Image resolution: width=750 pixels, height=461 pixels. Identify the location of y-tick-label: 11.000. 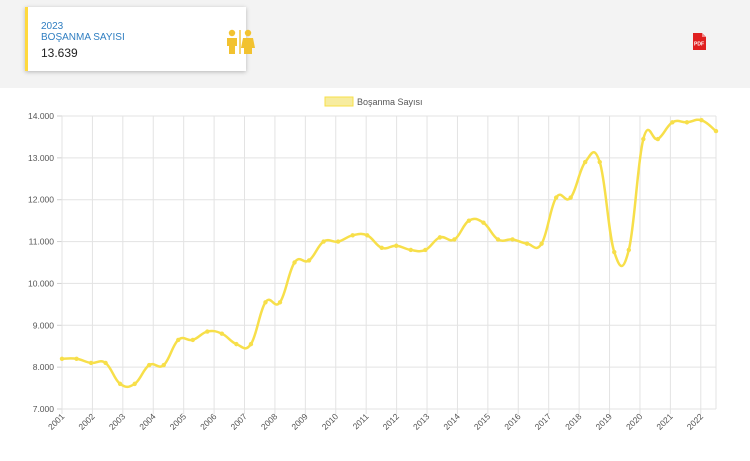
(42, 242).